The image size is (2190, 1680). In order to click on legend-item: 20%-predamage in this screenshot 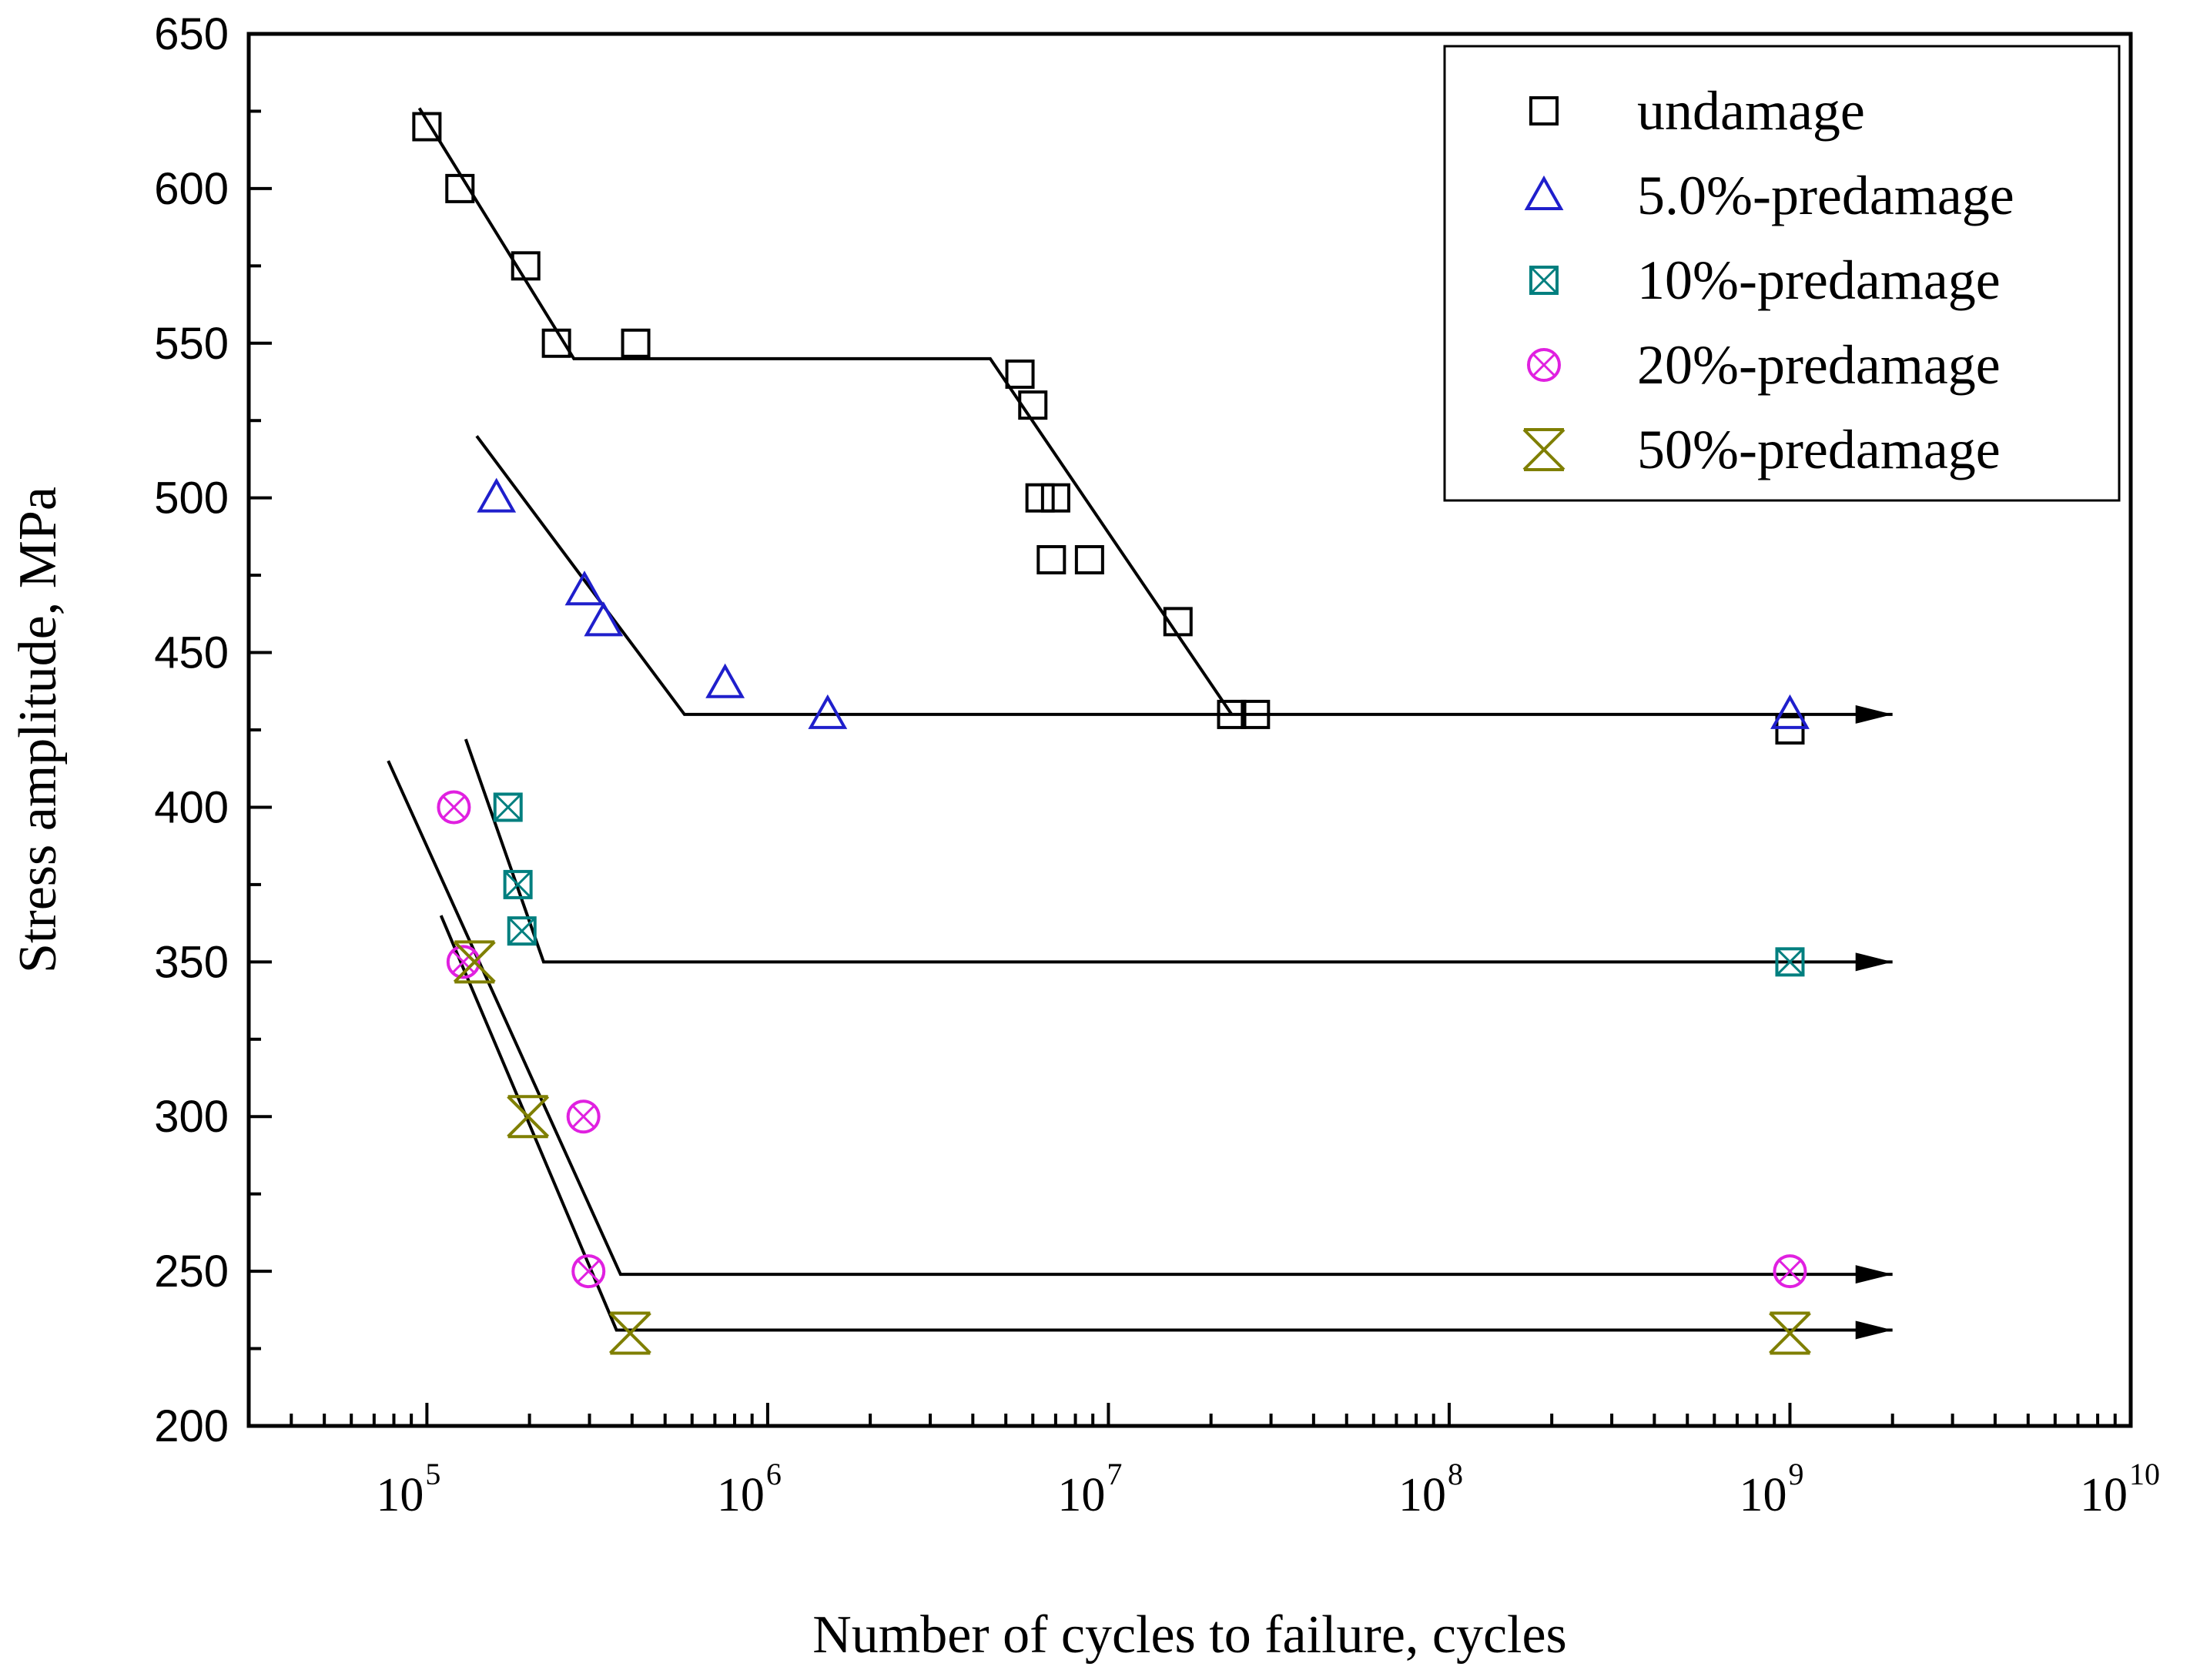, I will do `click(1764, 365)`.